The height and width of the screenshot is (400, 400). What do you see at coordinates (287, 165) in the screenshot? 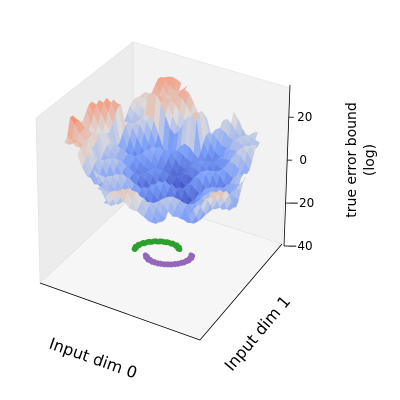
I see `z-axis-line` at bounding box center [287, 165].